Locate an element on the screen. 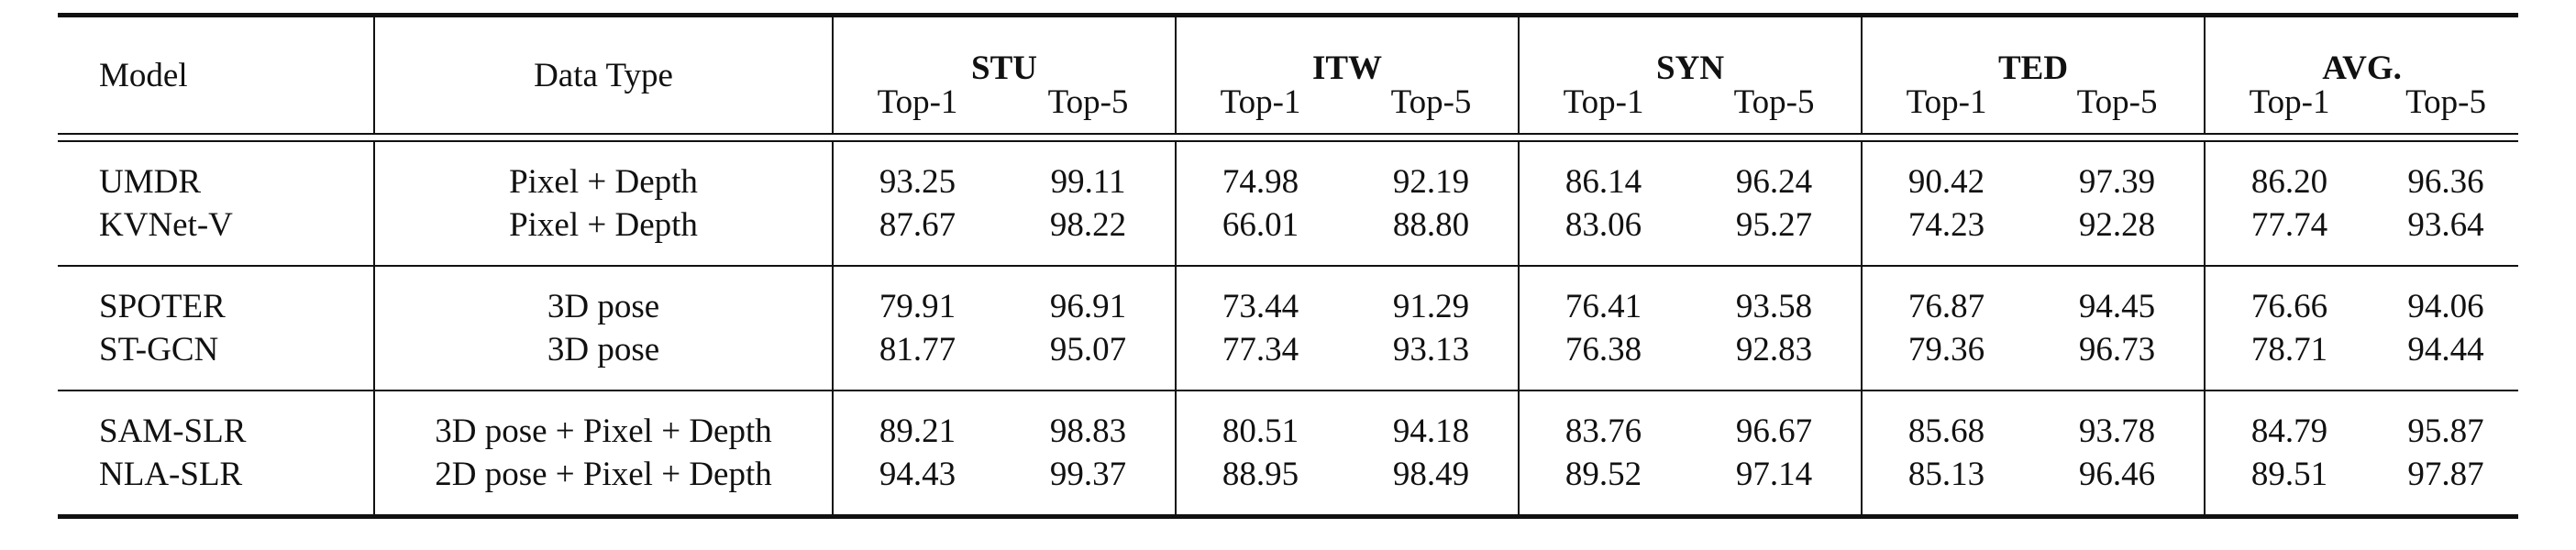  cell-top1: 81.77 is located at coordinates (916, 359).